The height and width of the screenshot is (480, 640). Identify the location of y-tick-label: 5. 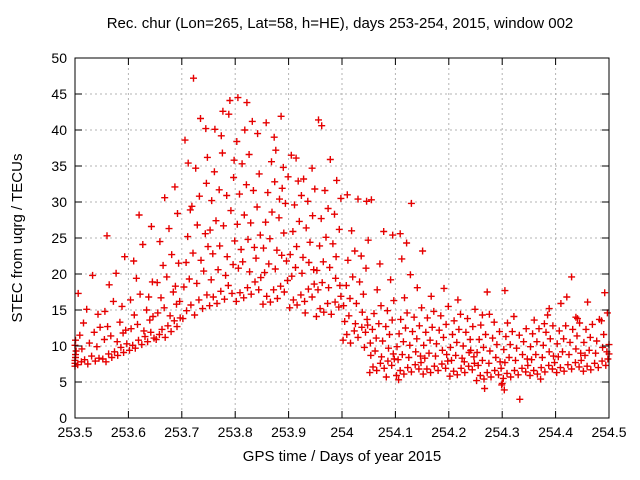
(63, 382).